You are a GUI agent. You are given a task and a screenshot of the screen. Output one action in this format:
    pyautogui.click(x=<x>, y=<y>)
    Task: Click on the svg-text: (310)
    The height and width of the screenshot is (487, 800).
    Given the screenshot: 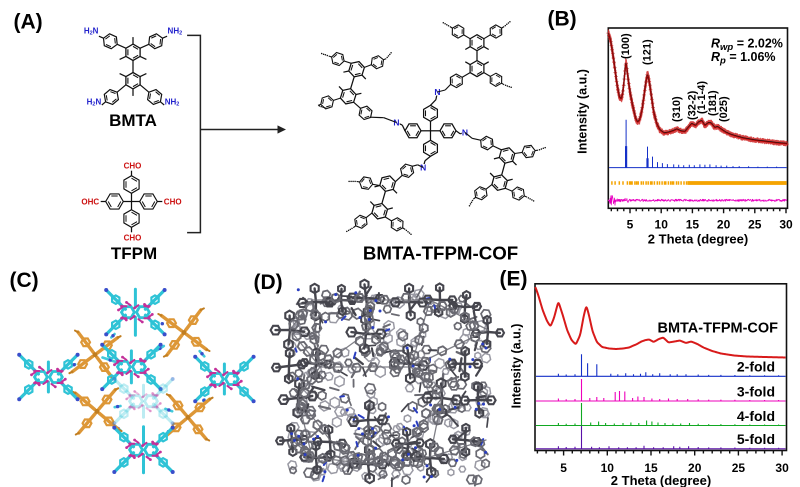 What is the action you would take?
    pyautogui.click(x=677, y=109)
    